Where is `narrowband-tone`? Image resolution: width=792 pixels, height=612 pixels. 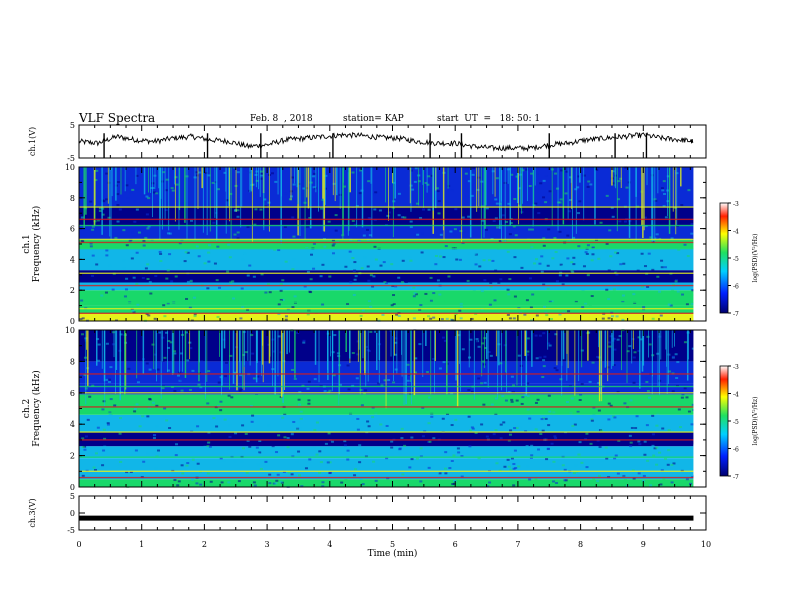 narrowband-tone is located at coordinates (386, 413).